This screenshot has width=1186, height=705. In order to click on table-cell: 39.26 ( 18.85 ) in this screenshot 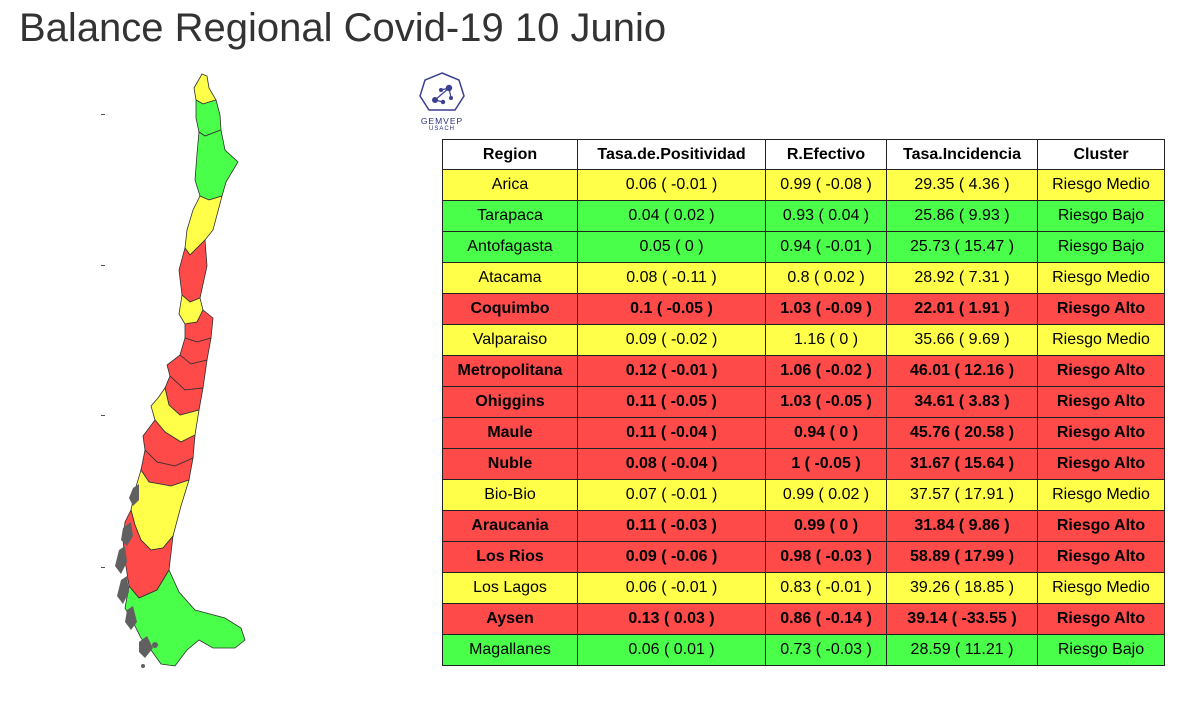, I will do `click(962, 588)`.